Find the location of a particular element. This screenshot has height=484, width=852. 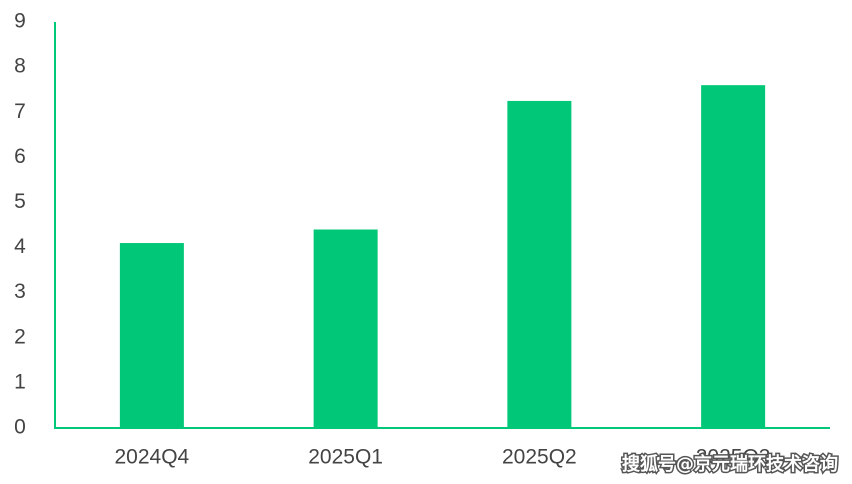

y-tick-label: 1 is located at coordinates (20, 381).